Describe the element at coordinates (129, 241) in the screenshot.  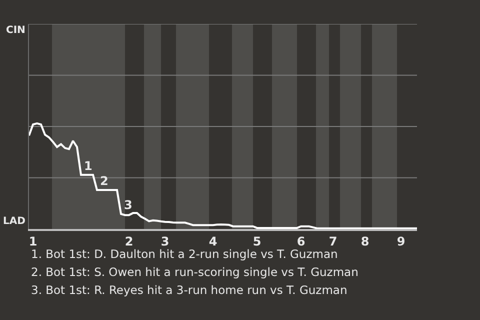
I see `x-tick-label: 2` at that location.